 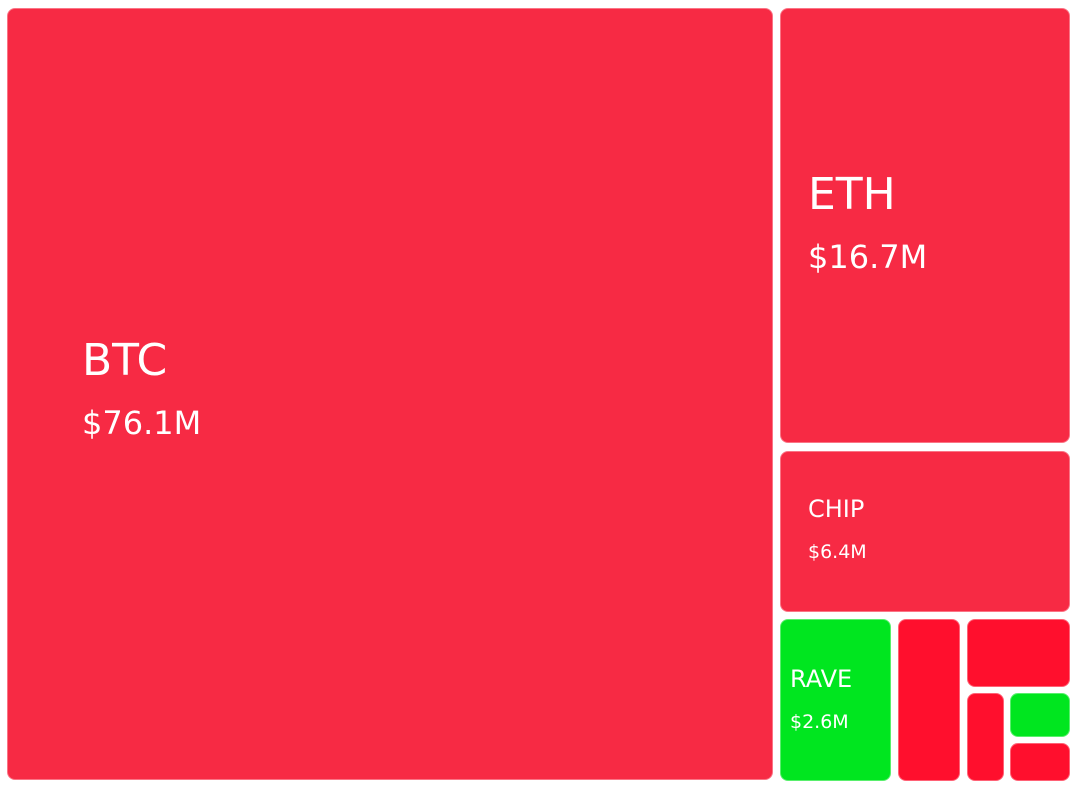 I want to click on treemap-tile-chip: CHIP $6.4M, so click(x=925, y=531).